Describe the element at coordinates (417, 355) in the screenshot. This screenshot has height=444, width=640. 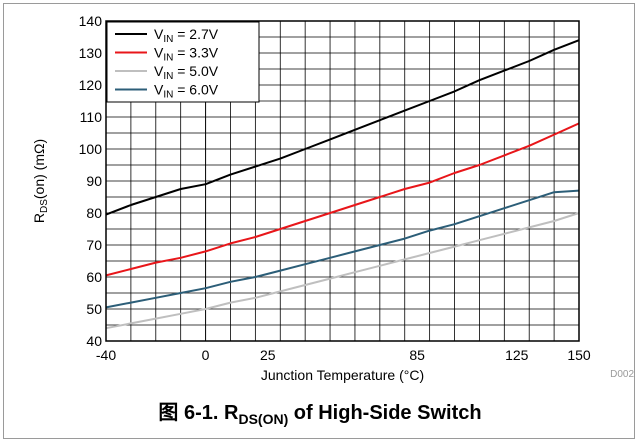
I see `x-tick-label: 85` at that location.